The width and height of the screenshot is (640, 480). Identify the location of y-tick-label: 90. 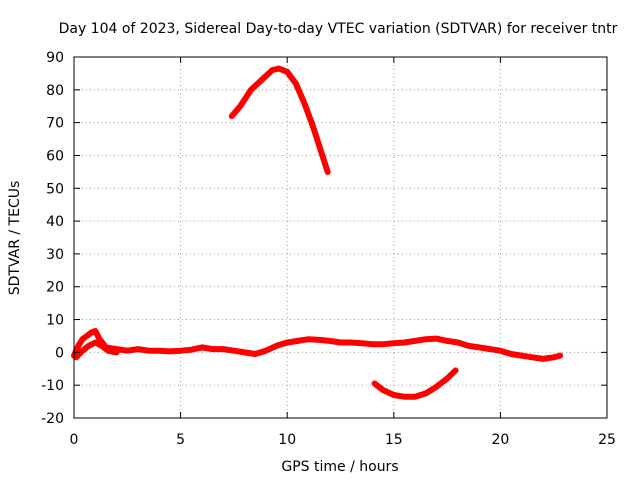
(55, 58).